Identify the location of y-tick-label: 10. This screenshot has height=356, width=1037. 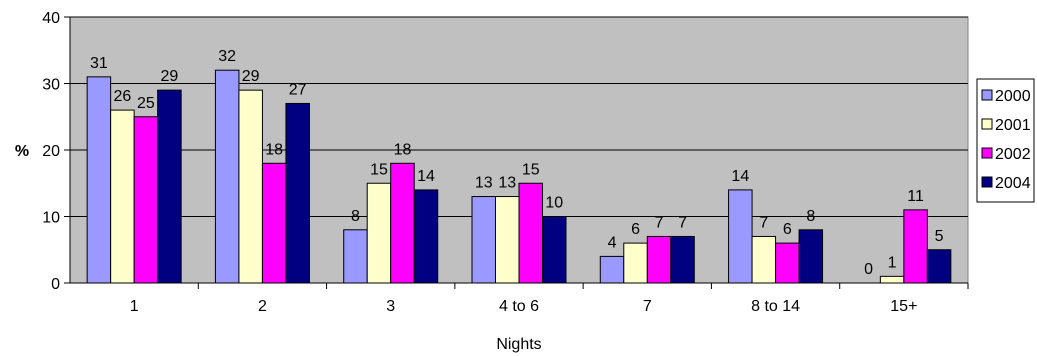
(51, 218).